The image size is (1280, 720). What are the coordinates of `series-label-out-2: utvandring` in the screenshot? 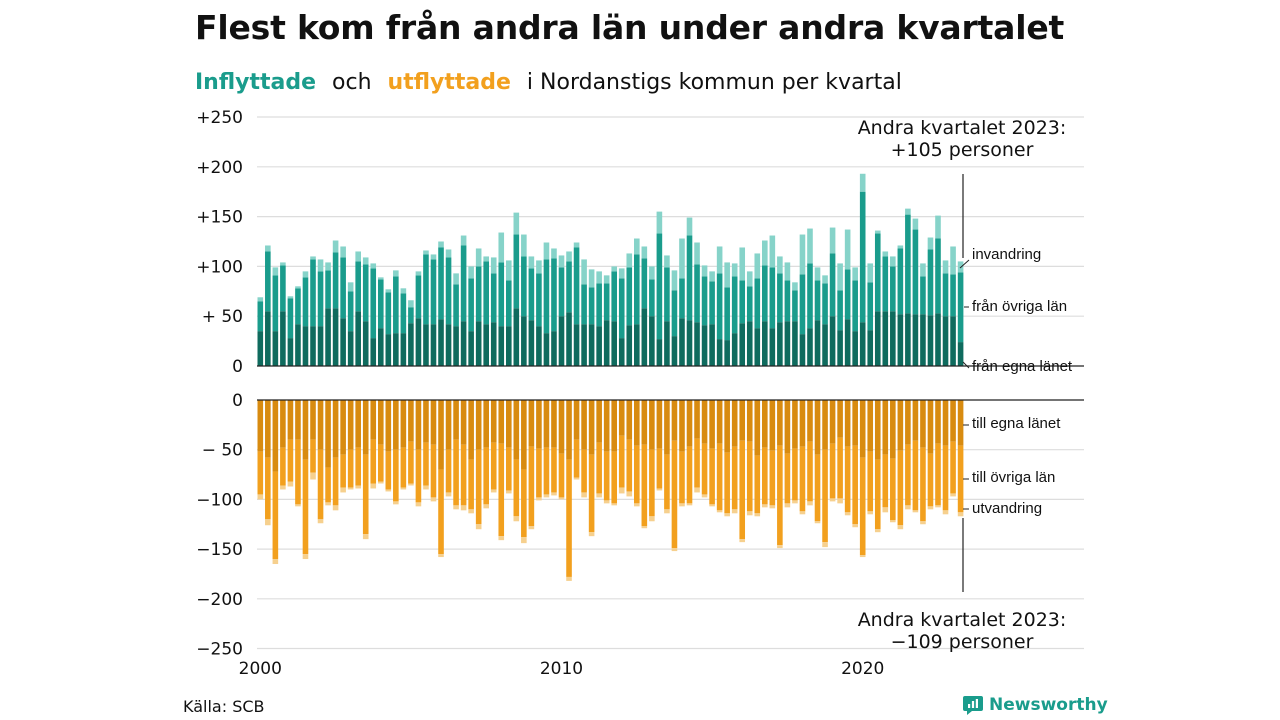 It's located at (1007, 508).